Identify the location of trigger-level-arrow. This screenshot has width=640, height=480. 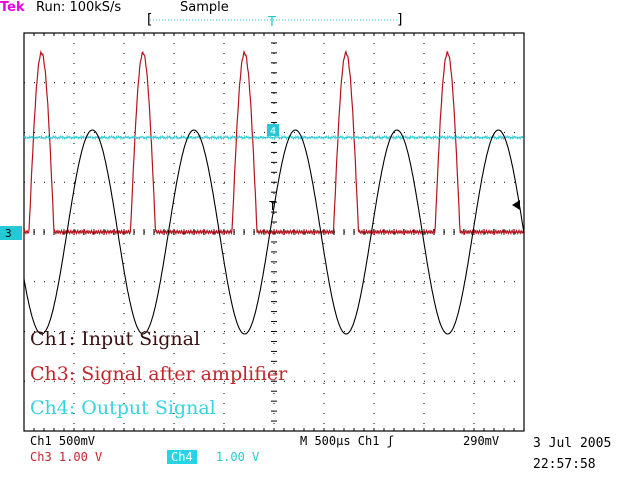
(516, 205).